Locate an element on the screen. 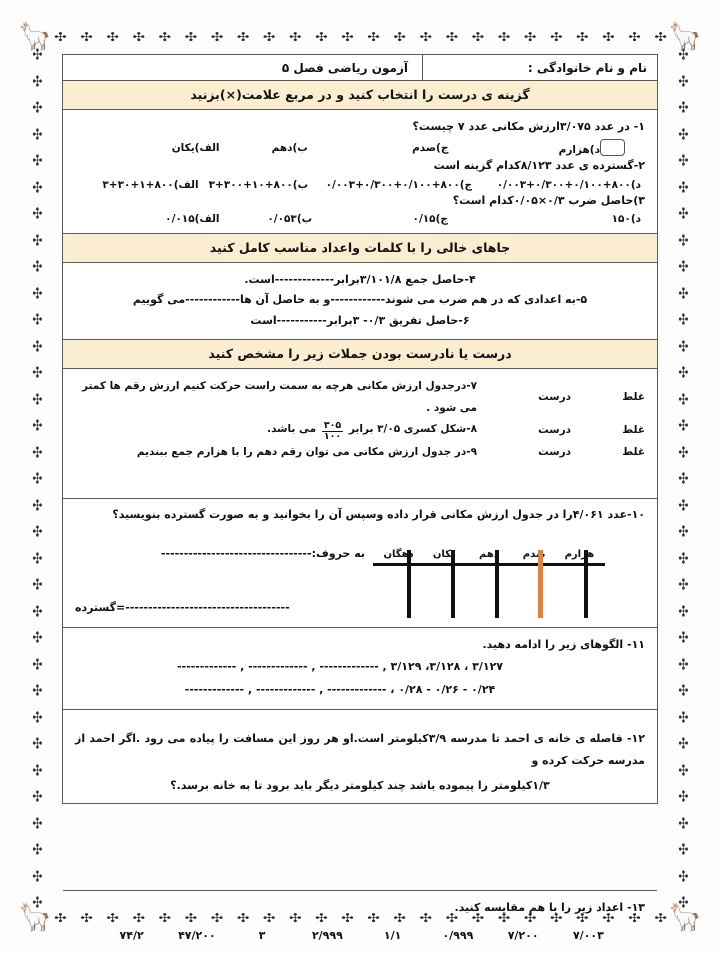 Image resolution: width=720 pixels, height=966 pixels. true-option-q7: درست is located at coordinates (554, 396).